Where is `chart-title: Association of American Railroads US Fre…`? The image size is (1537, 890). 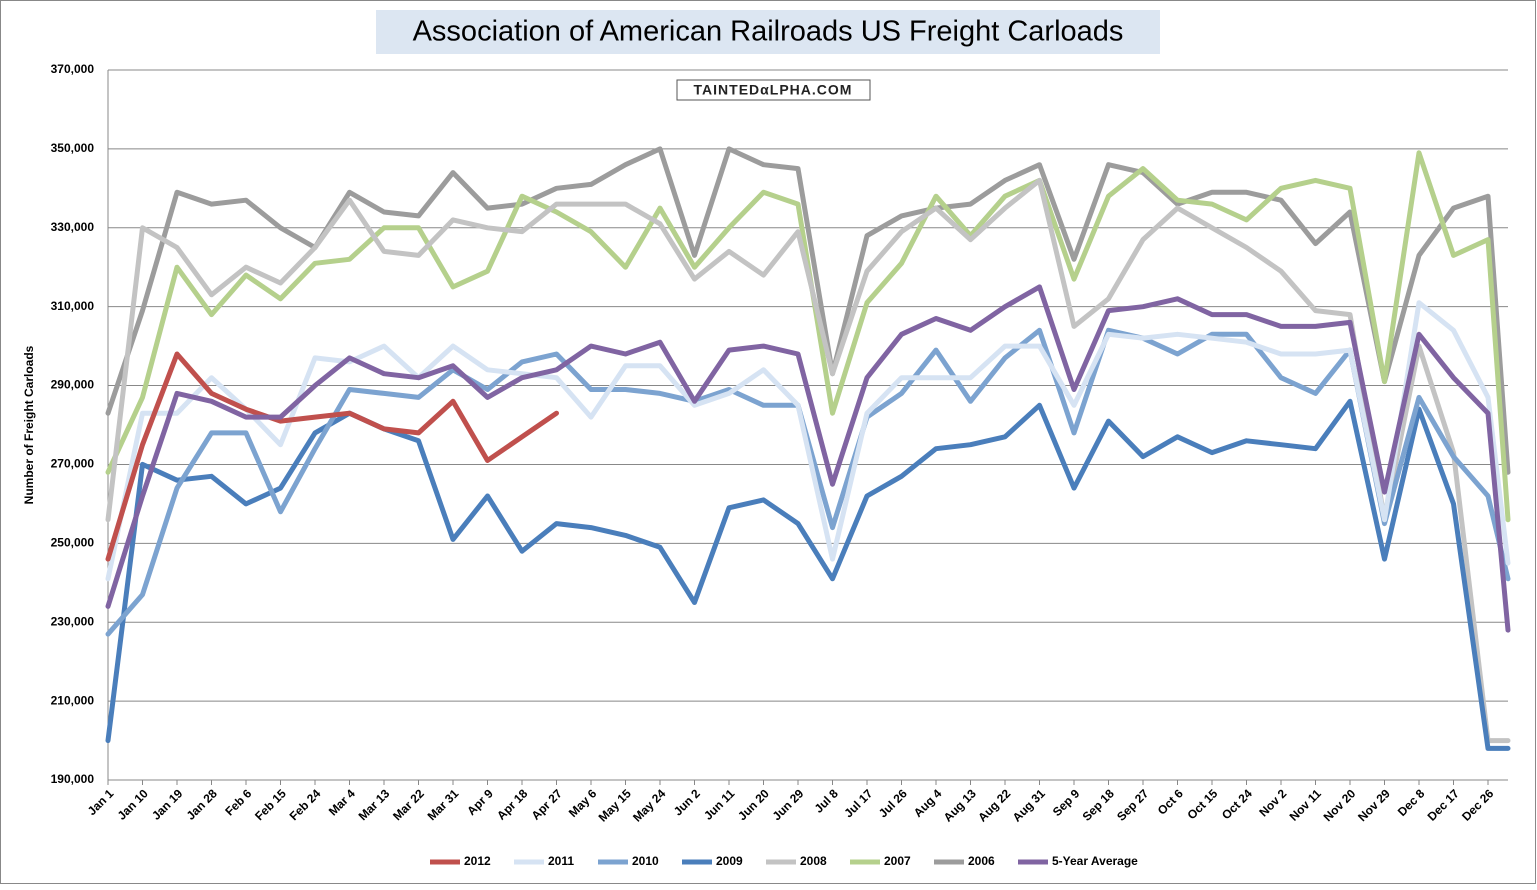 chart-title: Association of American Railroads US Fre… is located at coordinates (768, 32).